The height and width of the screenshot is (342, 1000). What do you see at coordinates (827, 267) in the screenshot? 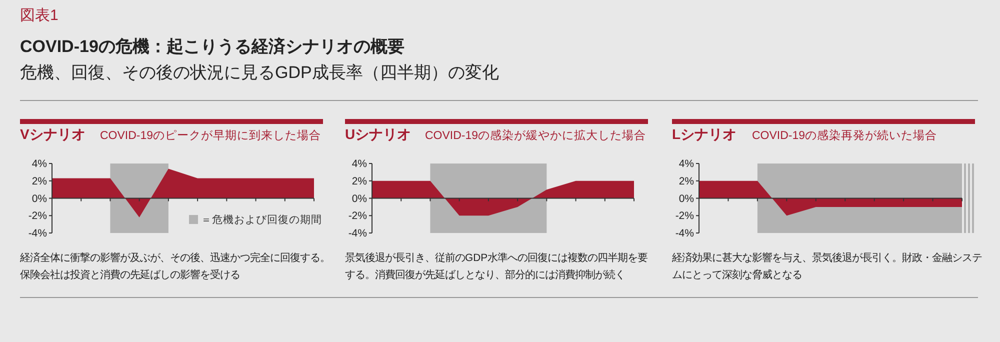
I see `text: 経済効果に甚大な影響を与え、景気後退が長引く。財政・金融システムにとって深刻な脅威となる` at bounding box center [827, 267].